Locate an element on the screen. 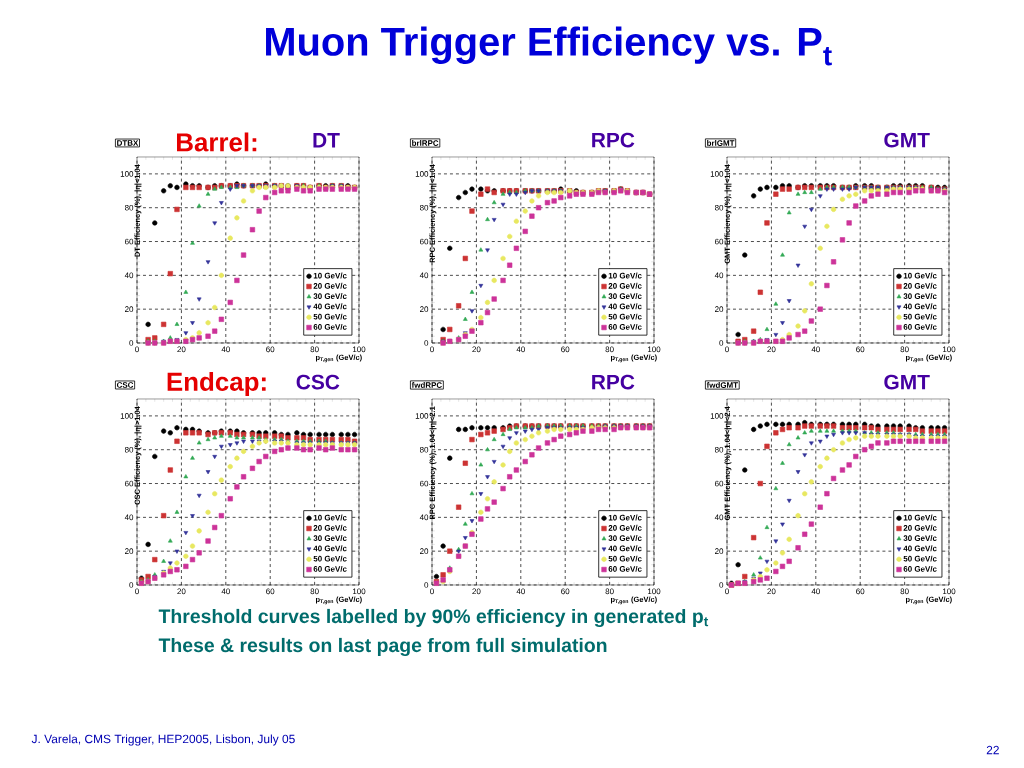 The width and height of the screenshot is (1024, 768). chart-title: CSC is located at coordinates (318, 382).